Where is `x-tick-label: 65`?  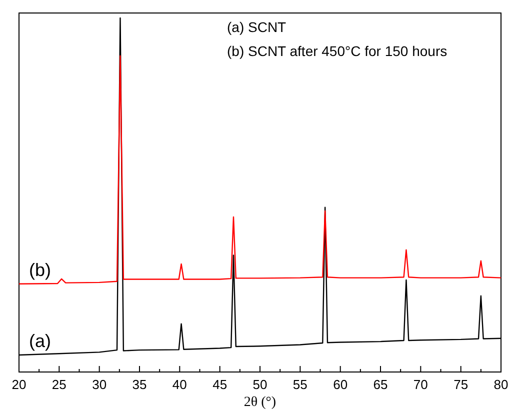
x-tick-label: 65 is located at coordinates (380, 384).